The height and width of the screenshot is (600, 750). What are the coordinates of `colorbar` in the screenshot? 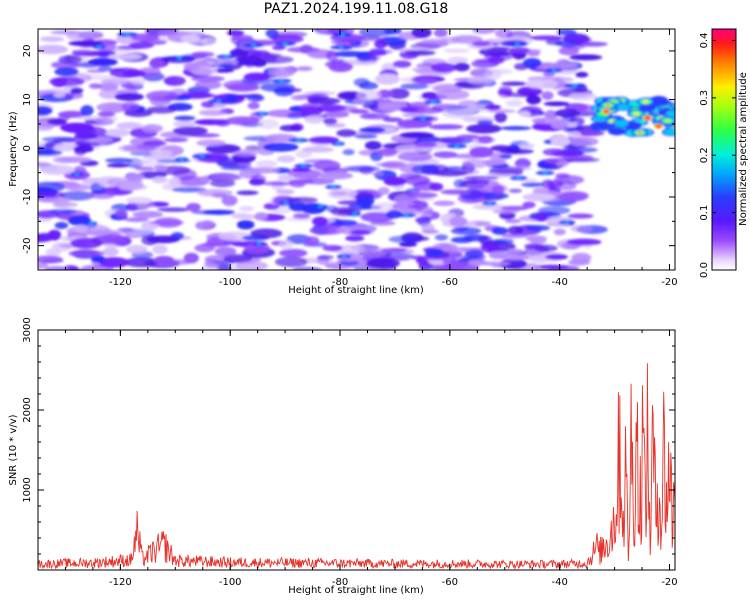 It's located at (724, 149).